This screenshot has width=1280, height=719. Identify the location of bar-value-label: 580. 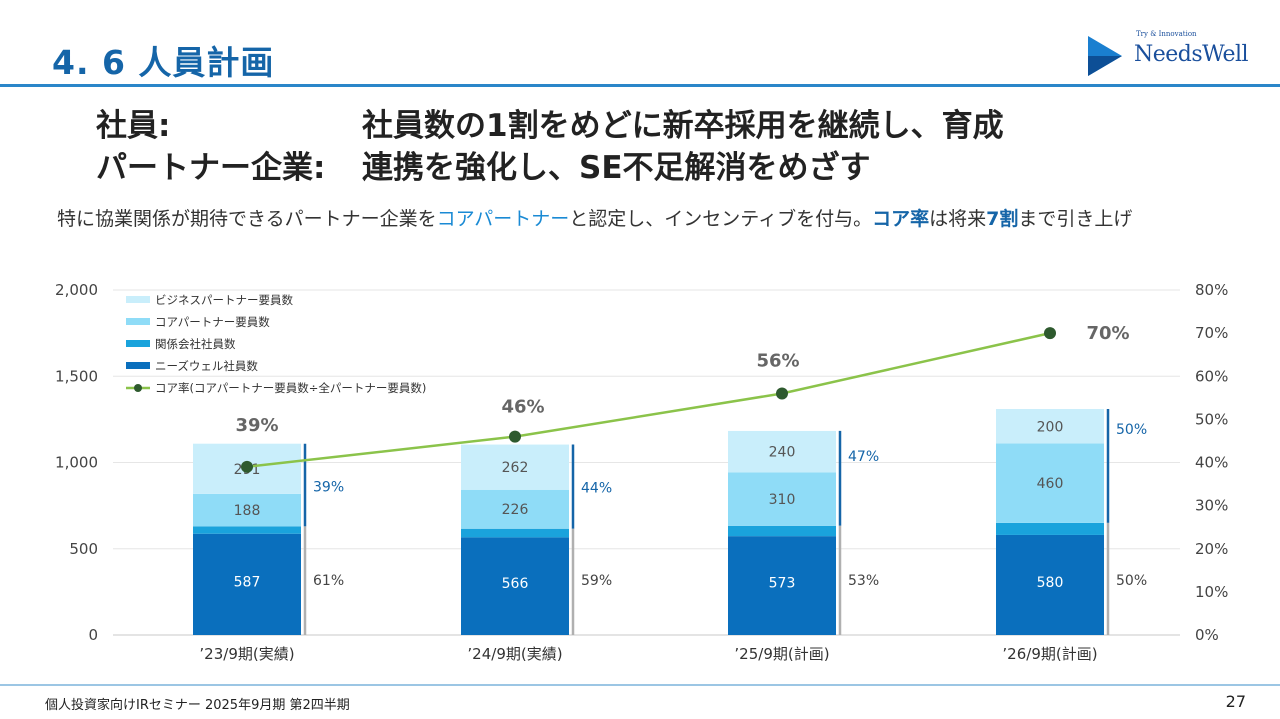
(1050, 583).